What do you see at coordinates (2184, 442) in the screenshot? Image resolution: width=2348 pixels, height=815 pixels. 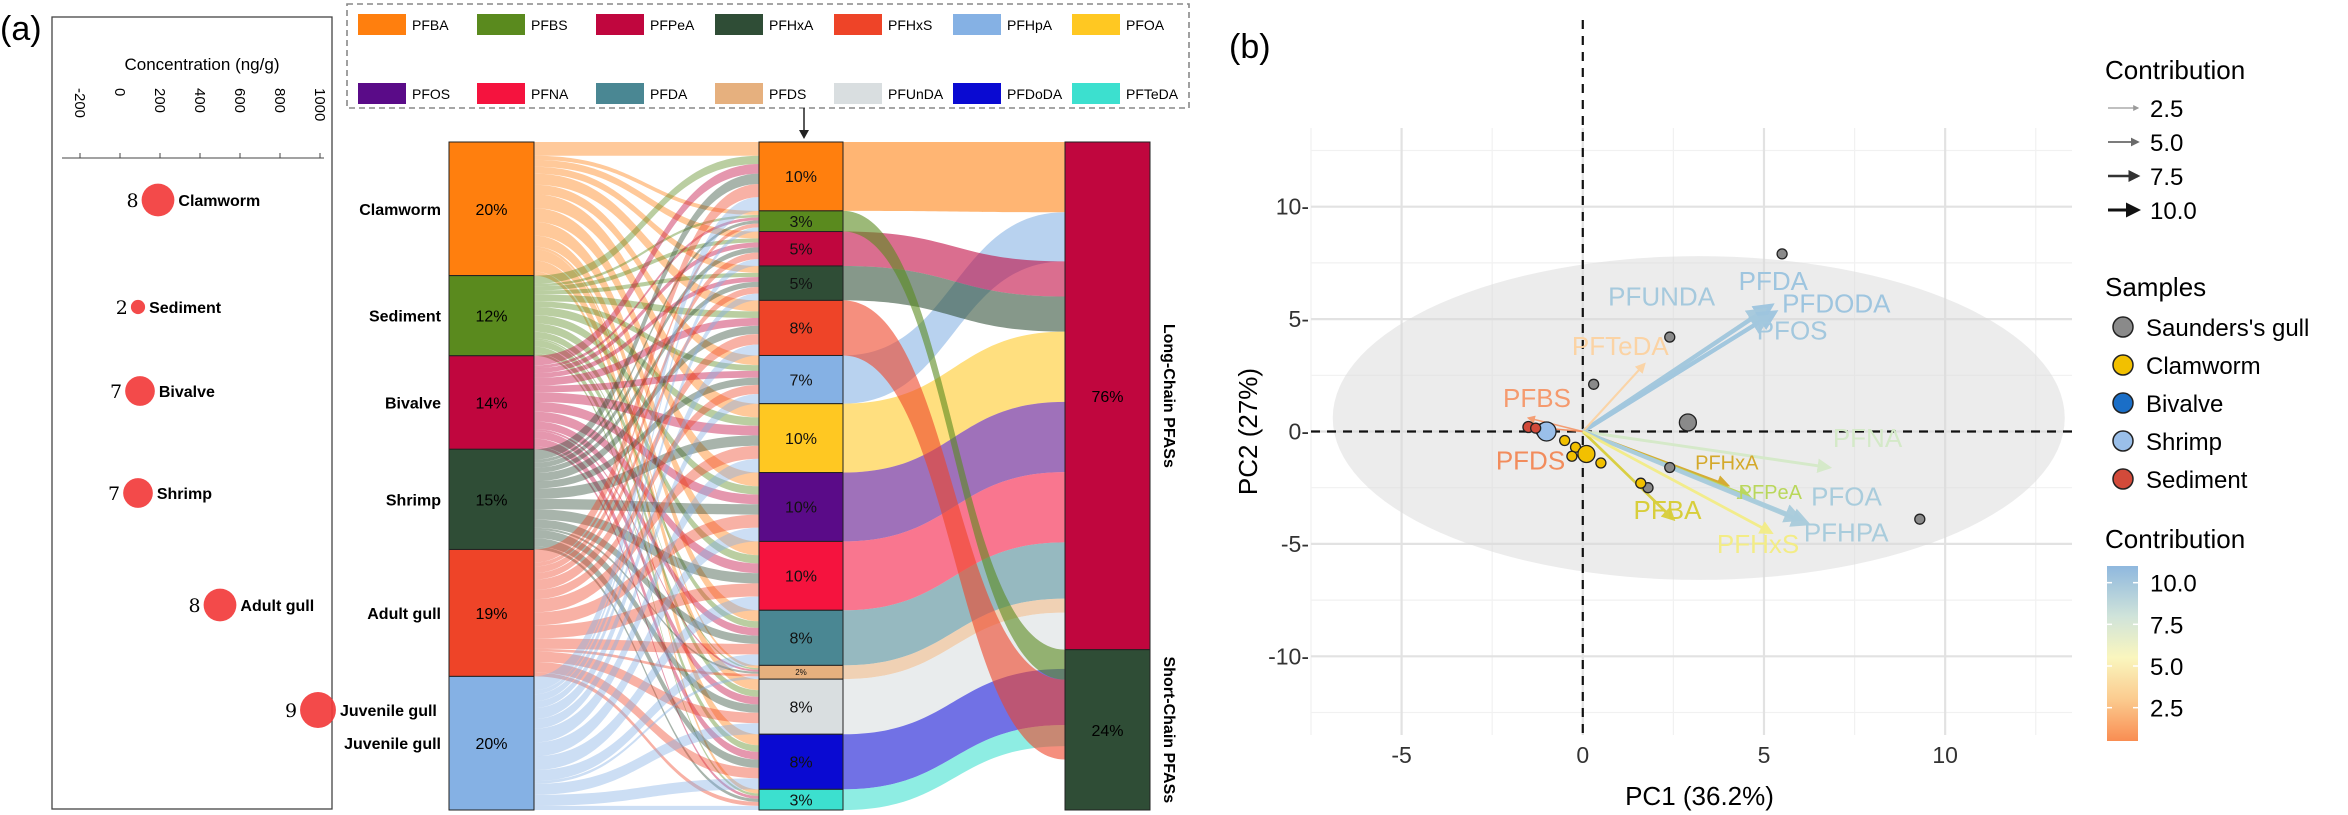 I see `legend-sample-label: Shrimp` at bounding box center [2184, 442].